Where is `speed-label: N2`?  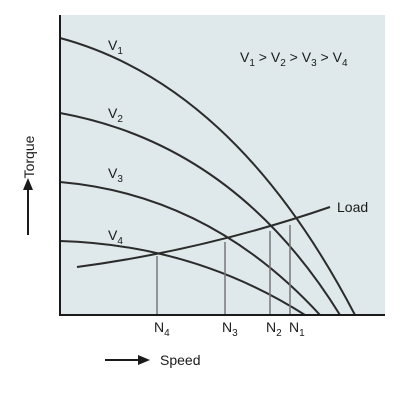
speed-label: N2 is located at coordinates (274, 329).